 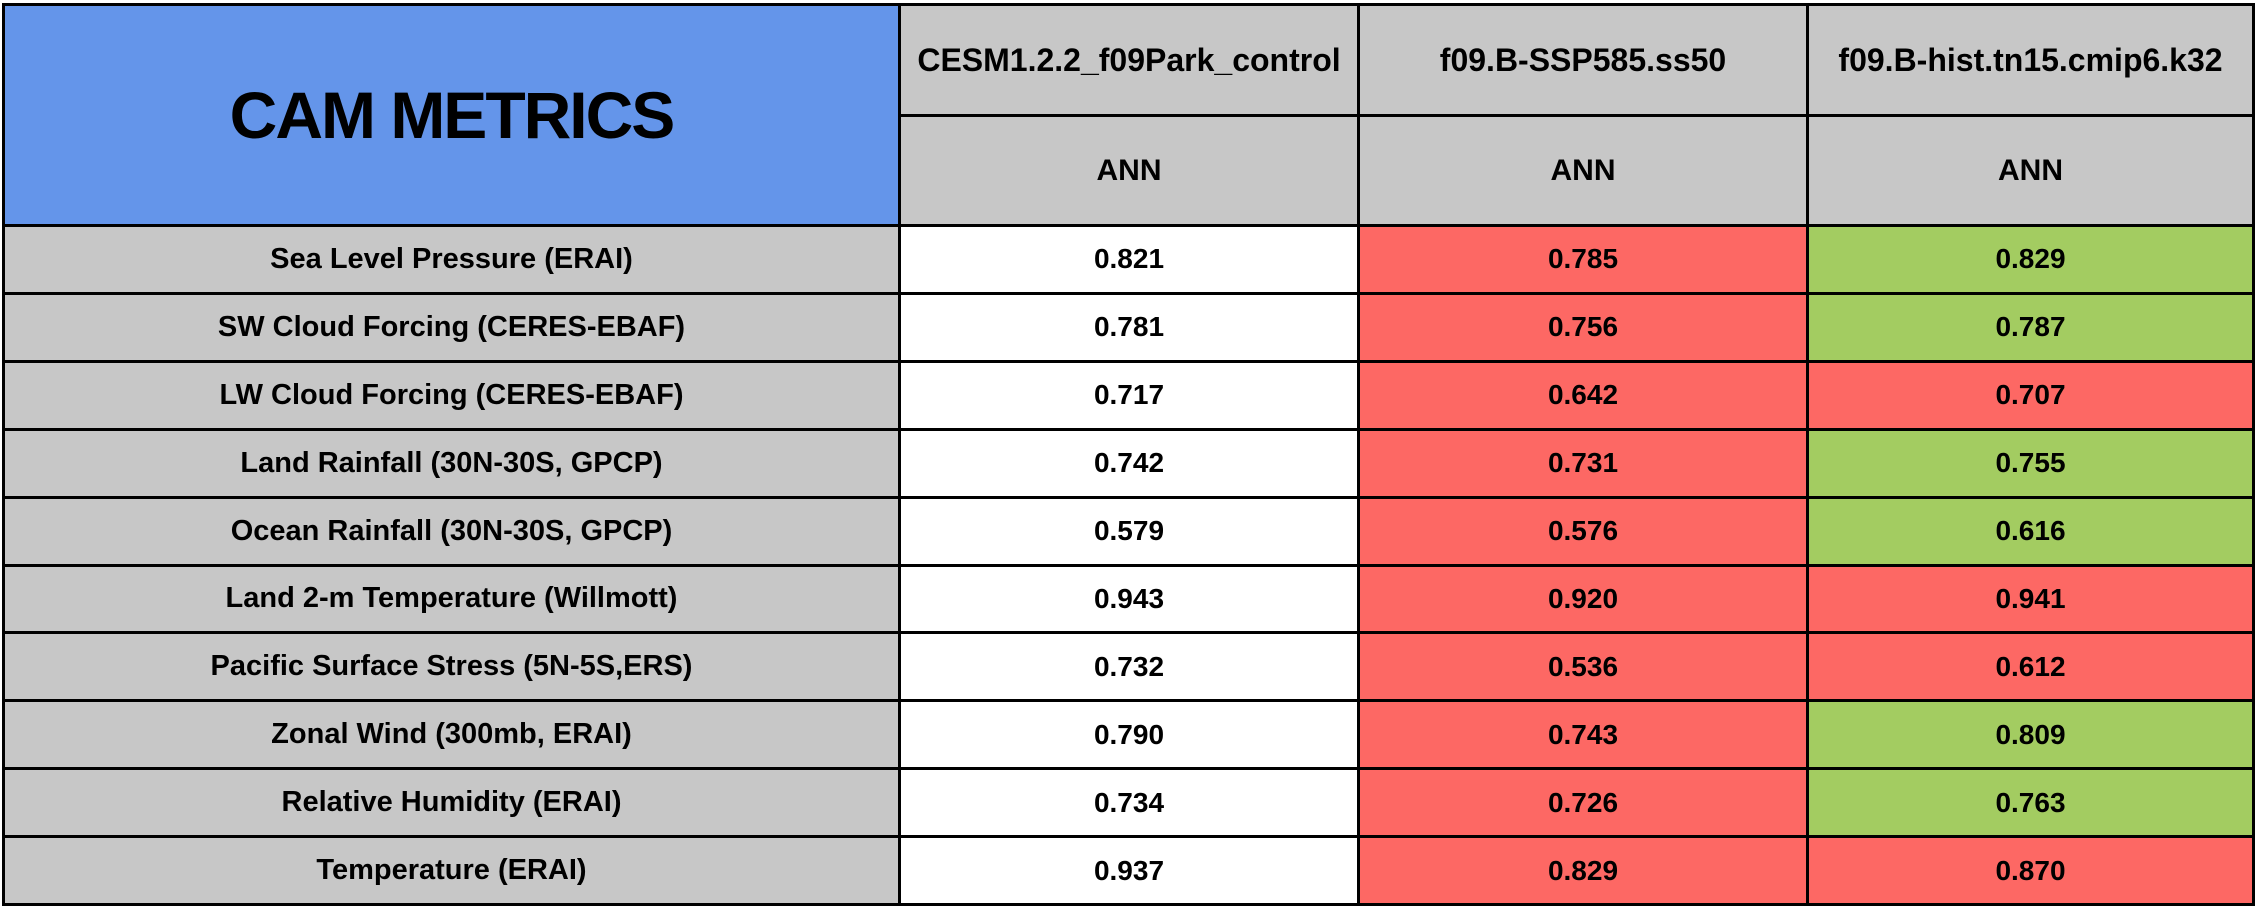 What do you see at coordinates (1583, 803) in the screenshot?
I see `value-cell: 0.726` at bounding box center [1583, 803].